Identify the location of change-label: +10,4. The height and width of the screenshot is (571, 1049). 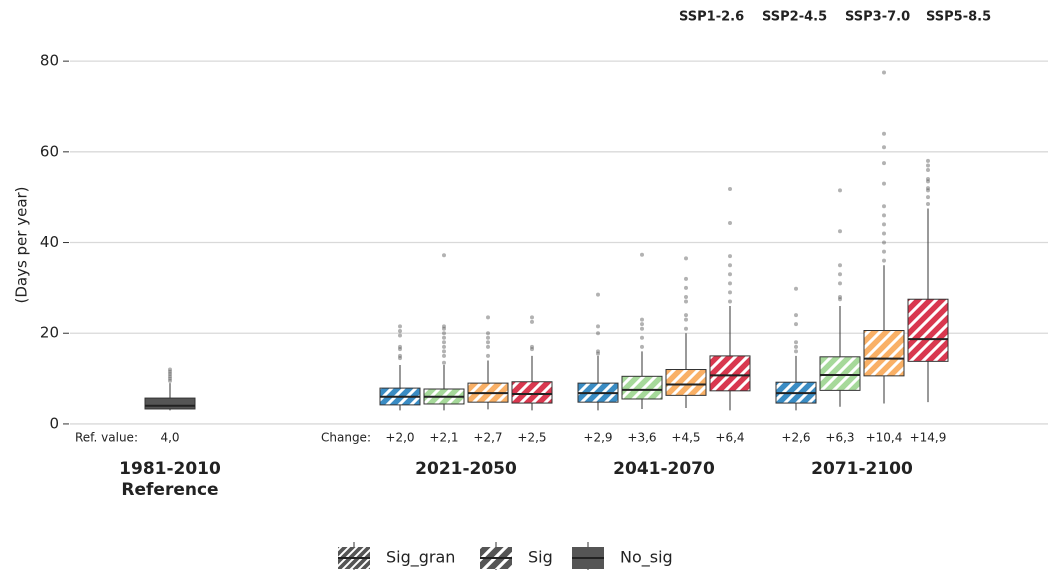
(884, 438).